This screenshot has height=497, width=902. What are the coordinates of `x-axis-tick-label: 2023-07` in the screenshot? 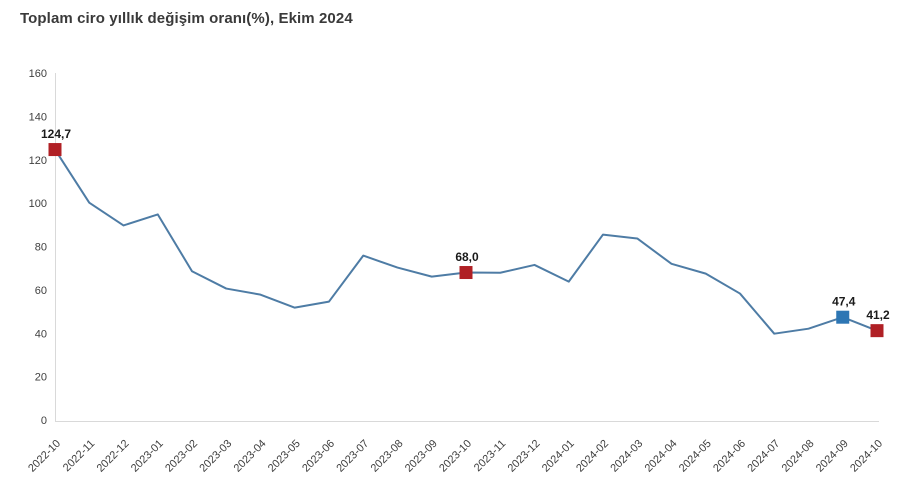 It's located at (352, 456).